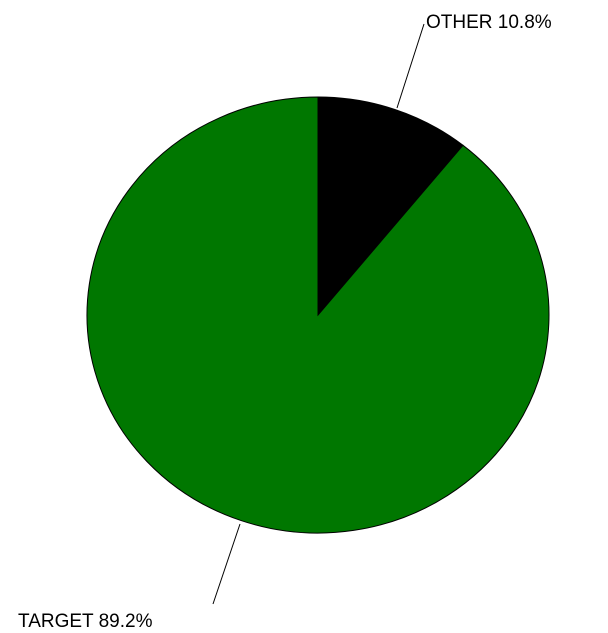 This screenshot has width=608, height=633. I want to click on pie-slice-other, so click(390, 206).